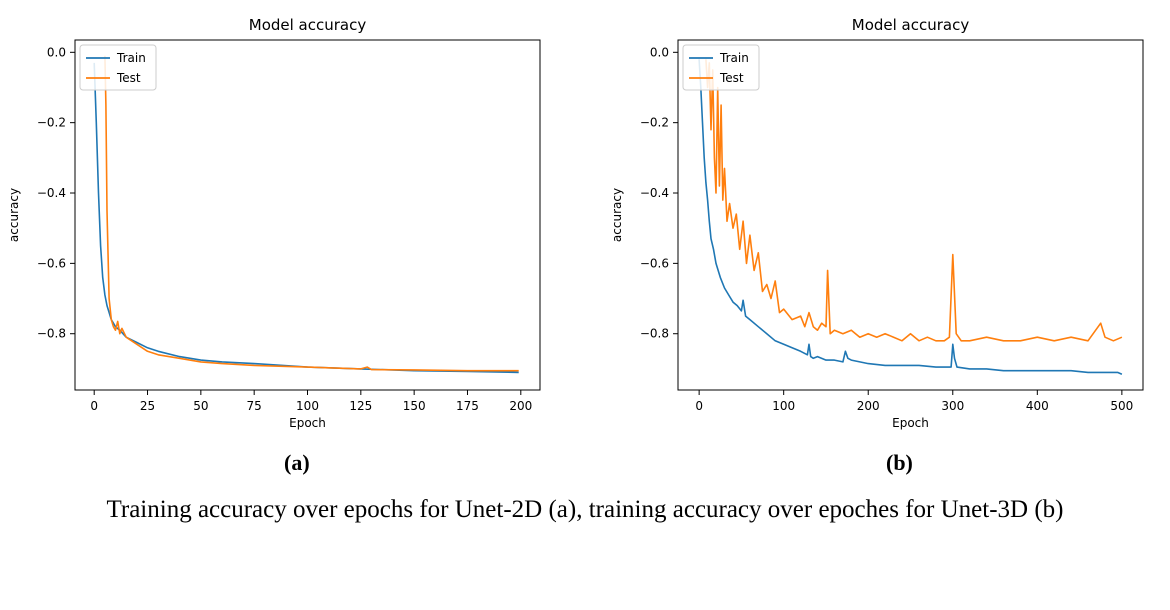 This screenshot has height=610, width=1170. I want to click on x-tick-label: 175, so click(467, 406).